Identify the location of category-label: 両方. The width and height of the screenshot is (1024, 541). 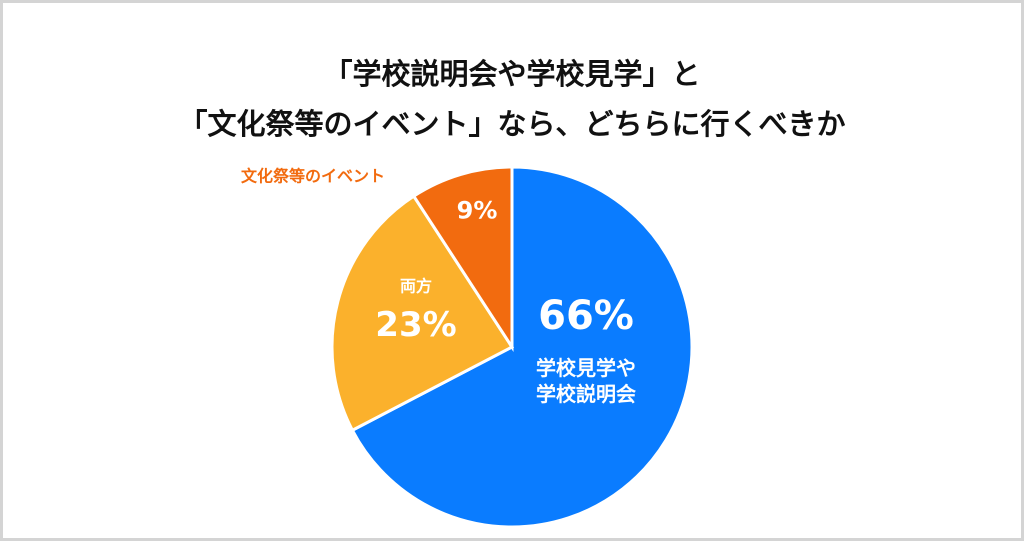
(416, 286).